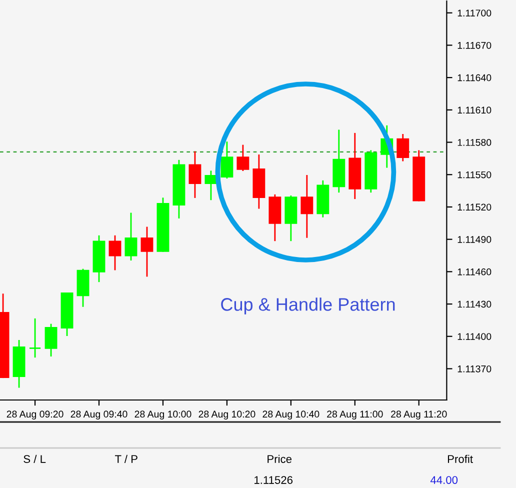 The width and height of the screenshot is (516, 488). What do you see at coordinates (475, 207) in the screenshot?
I see `y-tick-label: 1.11520` at bounding box center [475, 207].